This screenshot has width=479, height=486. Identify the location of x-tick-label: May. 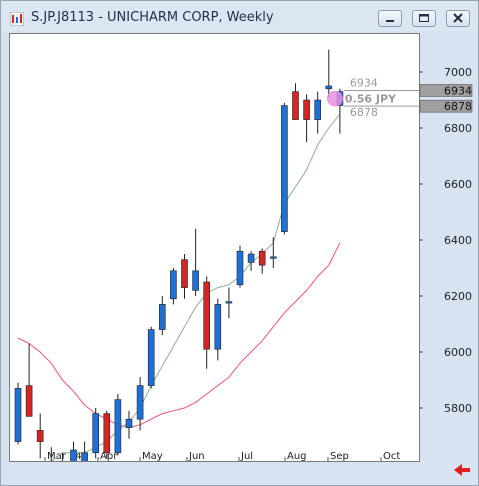
(152, 456).